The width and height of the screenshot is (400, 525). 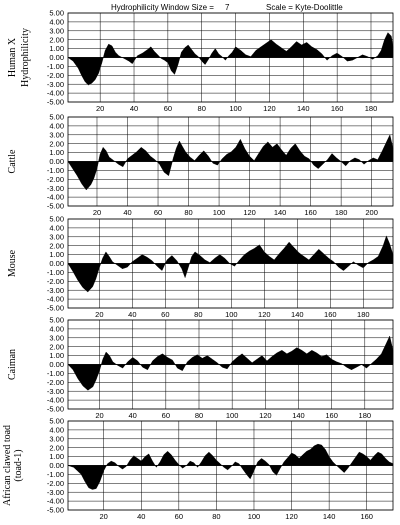 What do you see at coordinates (371, 212) in the screenshot?
I see `x-tick-label: 200` at bounding box center [371, 212].